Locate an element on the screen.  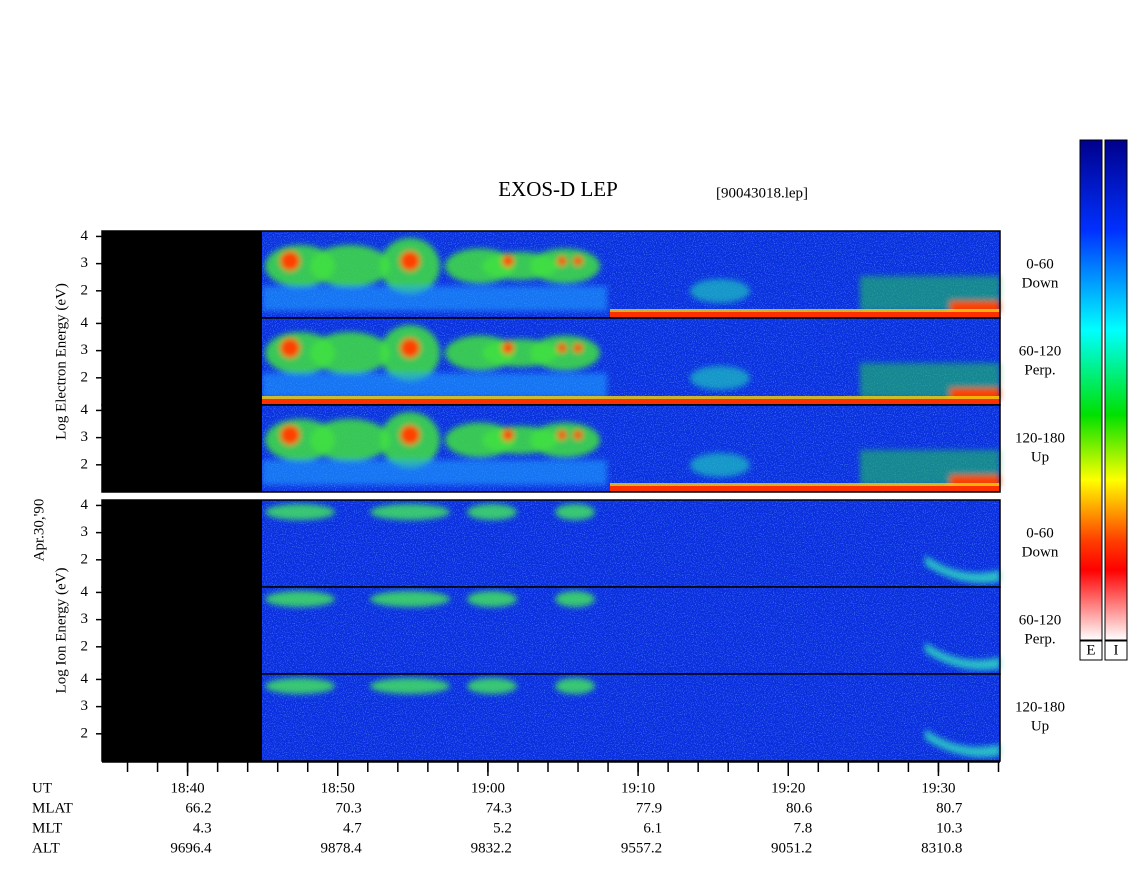
row-value: 70.3 is located at coordinates (349, 808).